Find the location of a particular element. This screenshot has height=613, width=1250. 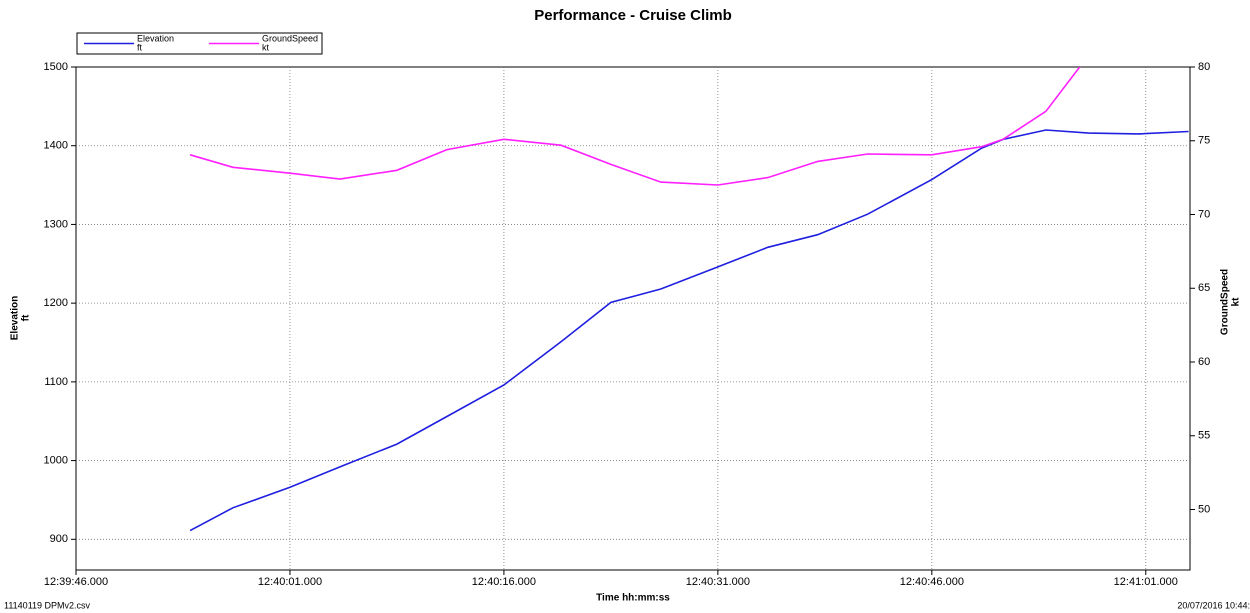

legend-unit: kt is located at coordinates (266, 47).